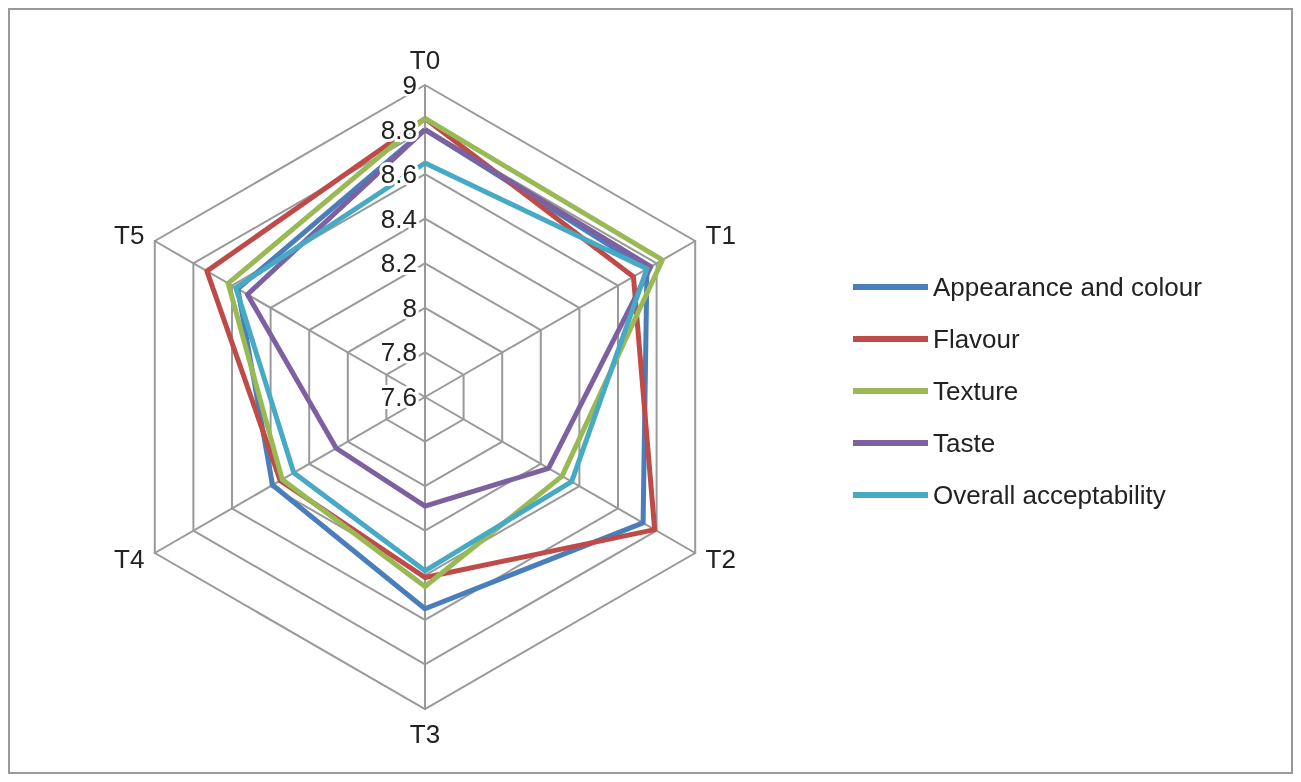 The image size is (1301, 782). What do you see at coordinates (720, 235) in the screenshot?
I see `spoke-label: T1` at bounding box center [720, 235].